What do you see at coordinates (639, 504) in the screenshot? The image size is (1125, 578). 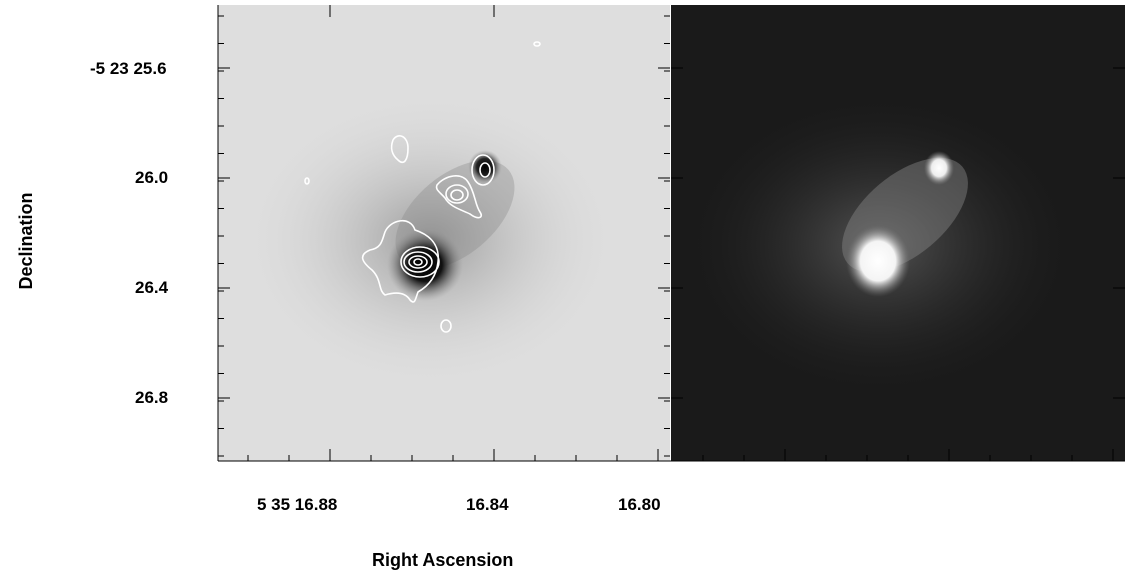 I see `x-tick-label: 16.80` at bounding box center [639, 504].